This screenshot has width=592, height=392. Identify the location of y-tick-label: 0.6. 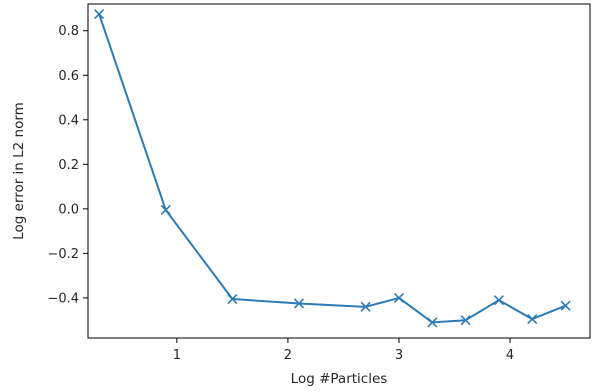
(68, 76).